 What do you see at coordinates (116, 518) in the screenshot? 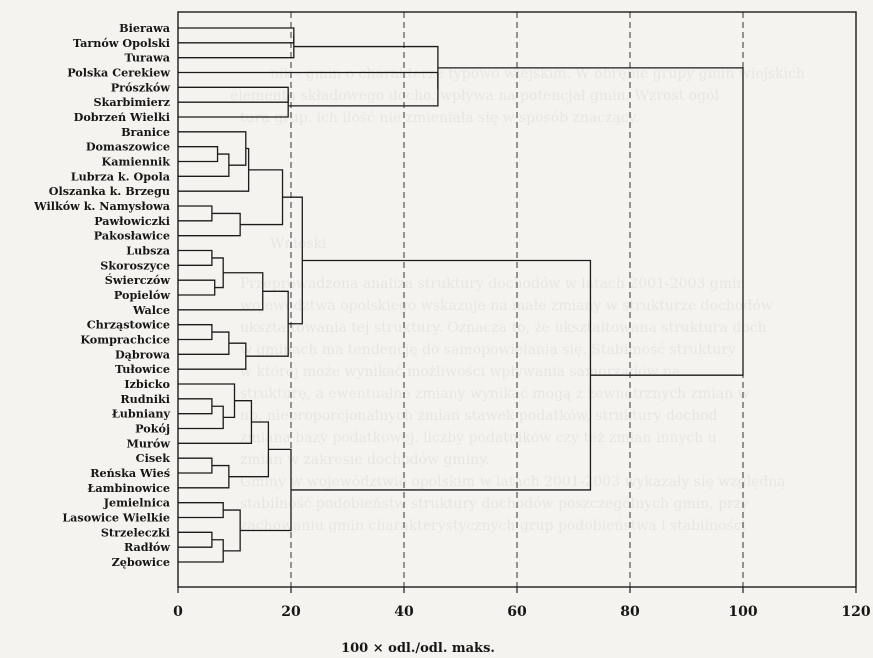
I see `leaf-label: Lasowice Wielkie` at bounding box center [116, 518].